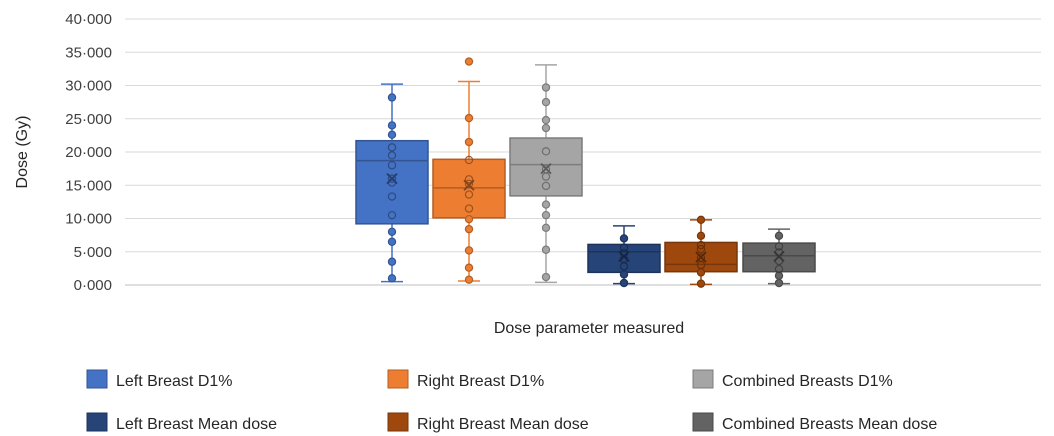  Describe the element at coordinates (88, 219) in the screenshot. I see `y-tick-label: 10·000` at that location.